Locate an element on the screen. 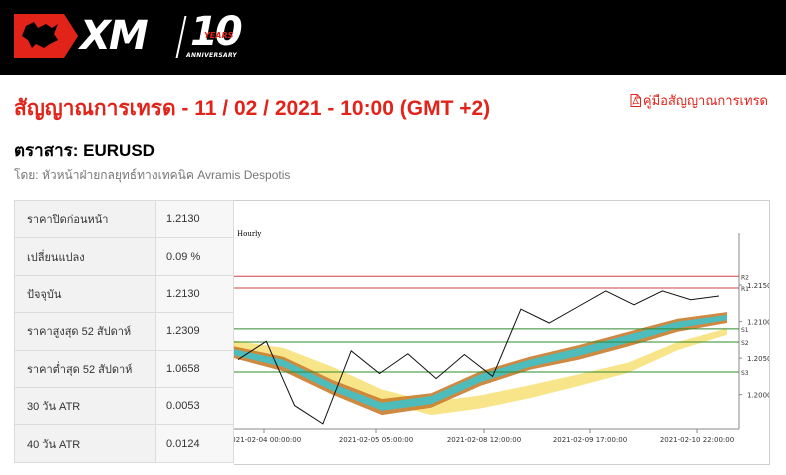 Image resolution: width=786 pixels, height=475 pixels. y-tick-label: 1.2000 is located at coordinates (758, 396).